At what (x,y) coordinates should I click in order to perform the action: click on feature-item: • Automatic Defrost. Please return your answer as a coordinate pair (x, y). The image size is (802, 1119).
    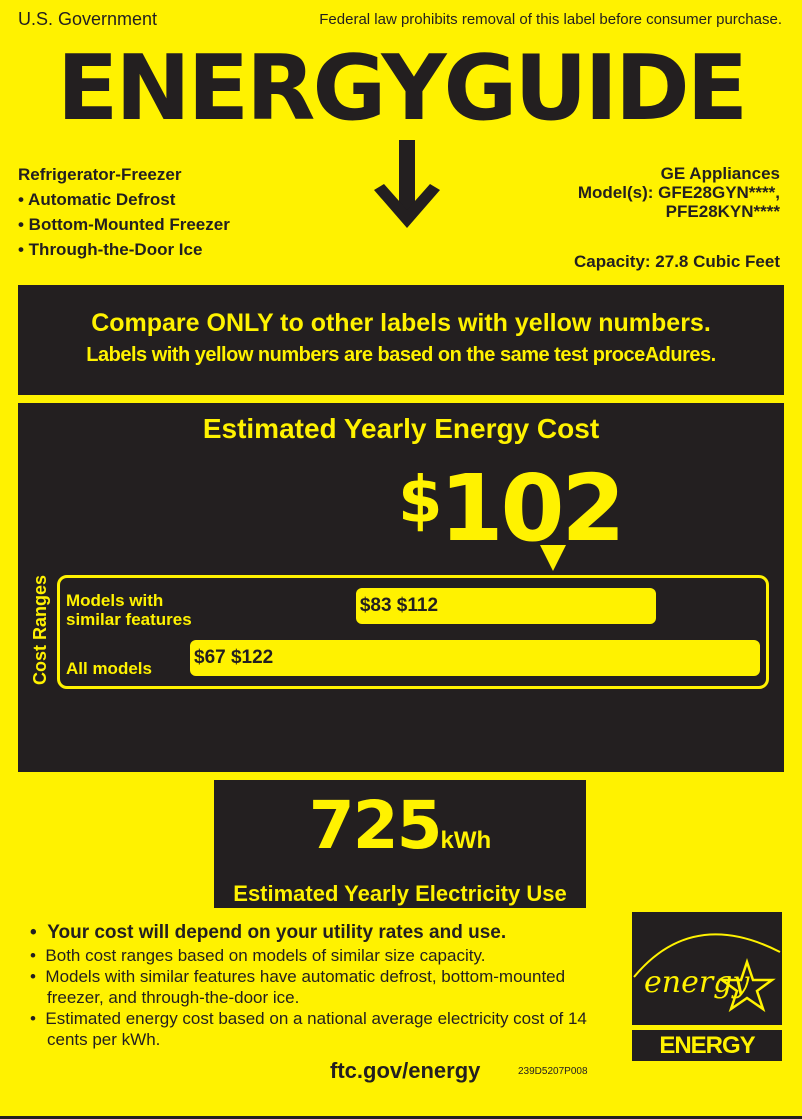
    Looking at the image, I should click on (97, 199).